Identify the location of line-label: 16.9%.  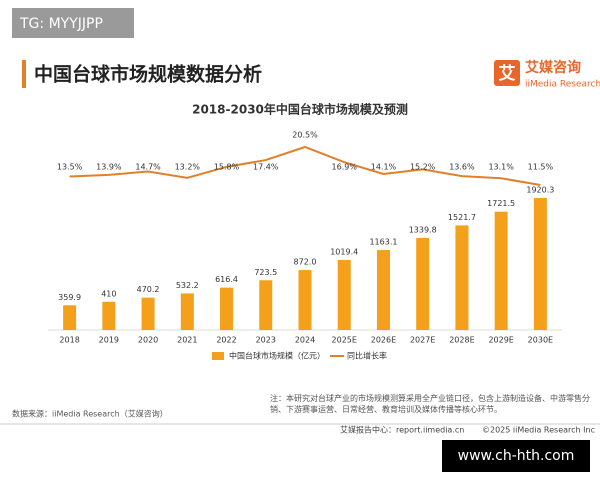
(345, 167).